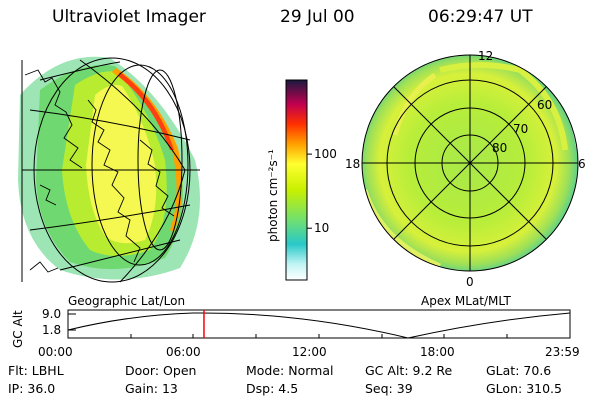 Image resolution: width=600 pixels, height=400 pixels. Describe the element at coordinates (129, 17) in the screenshot. I see `instrument-title: Ultraviolet Imager` at that location.